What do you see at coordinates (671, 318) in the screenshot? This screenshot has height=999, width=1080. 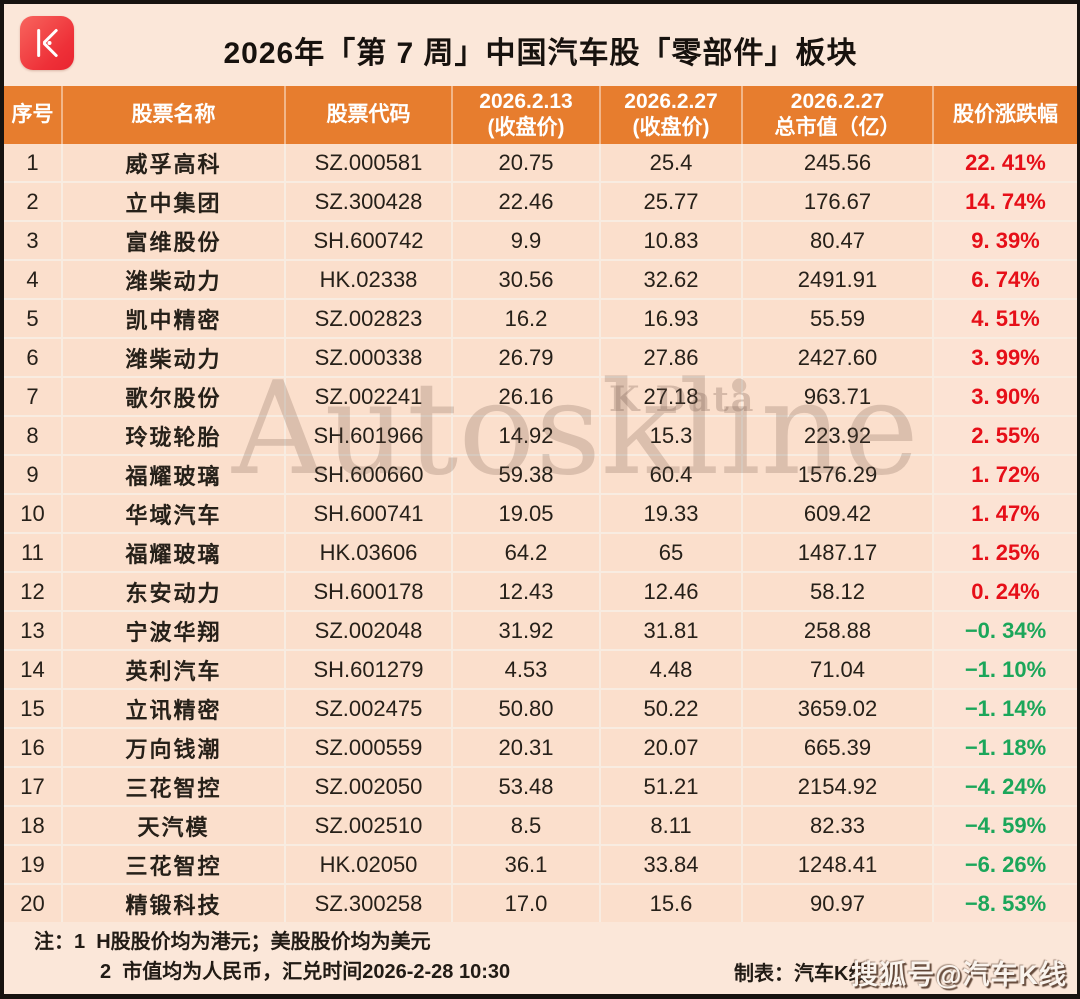 I see `close-price-0227: 16.93` at bounding box center [671, 318].